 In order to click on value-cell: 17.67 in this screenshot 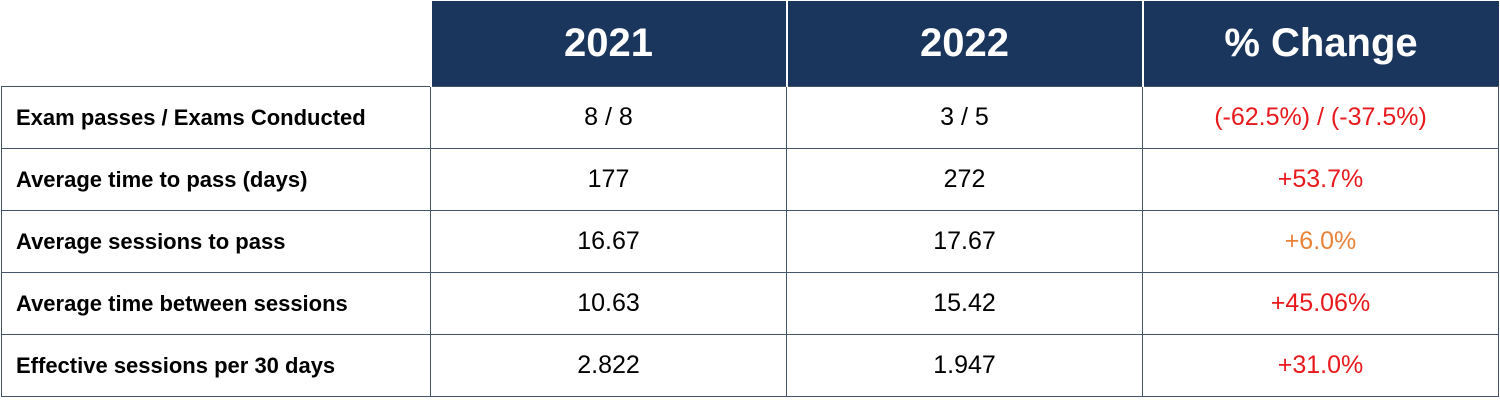, I will do `click(964, 241)`.